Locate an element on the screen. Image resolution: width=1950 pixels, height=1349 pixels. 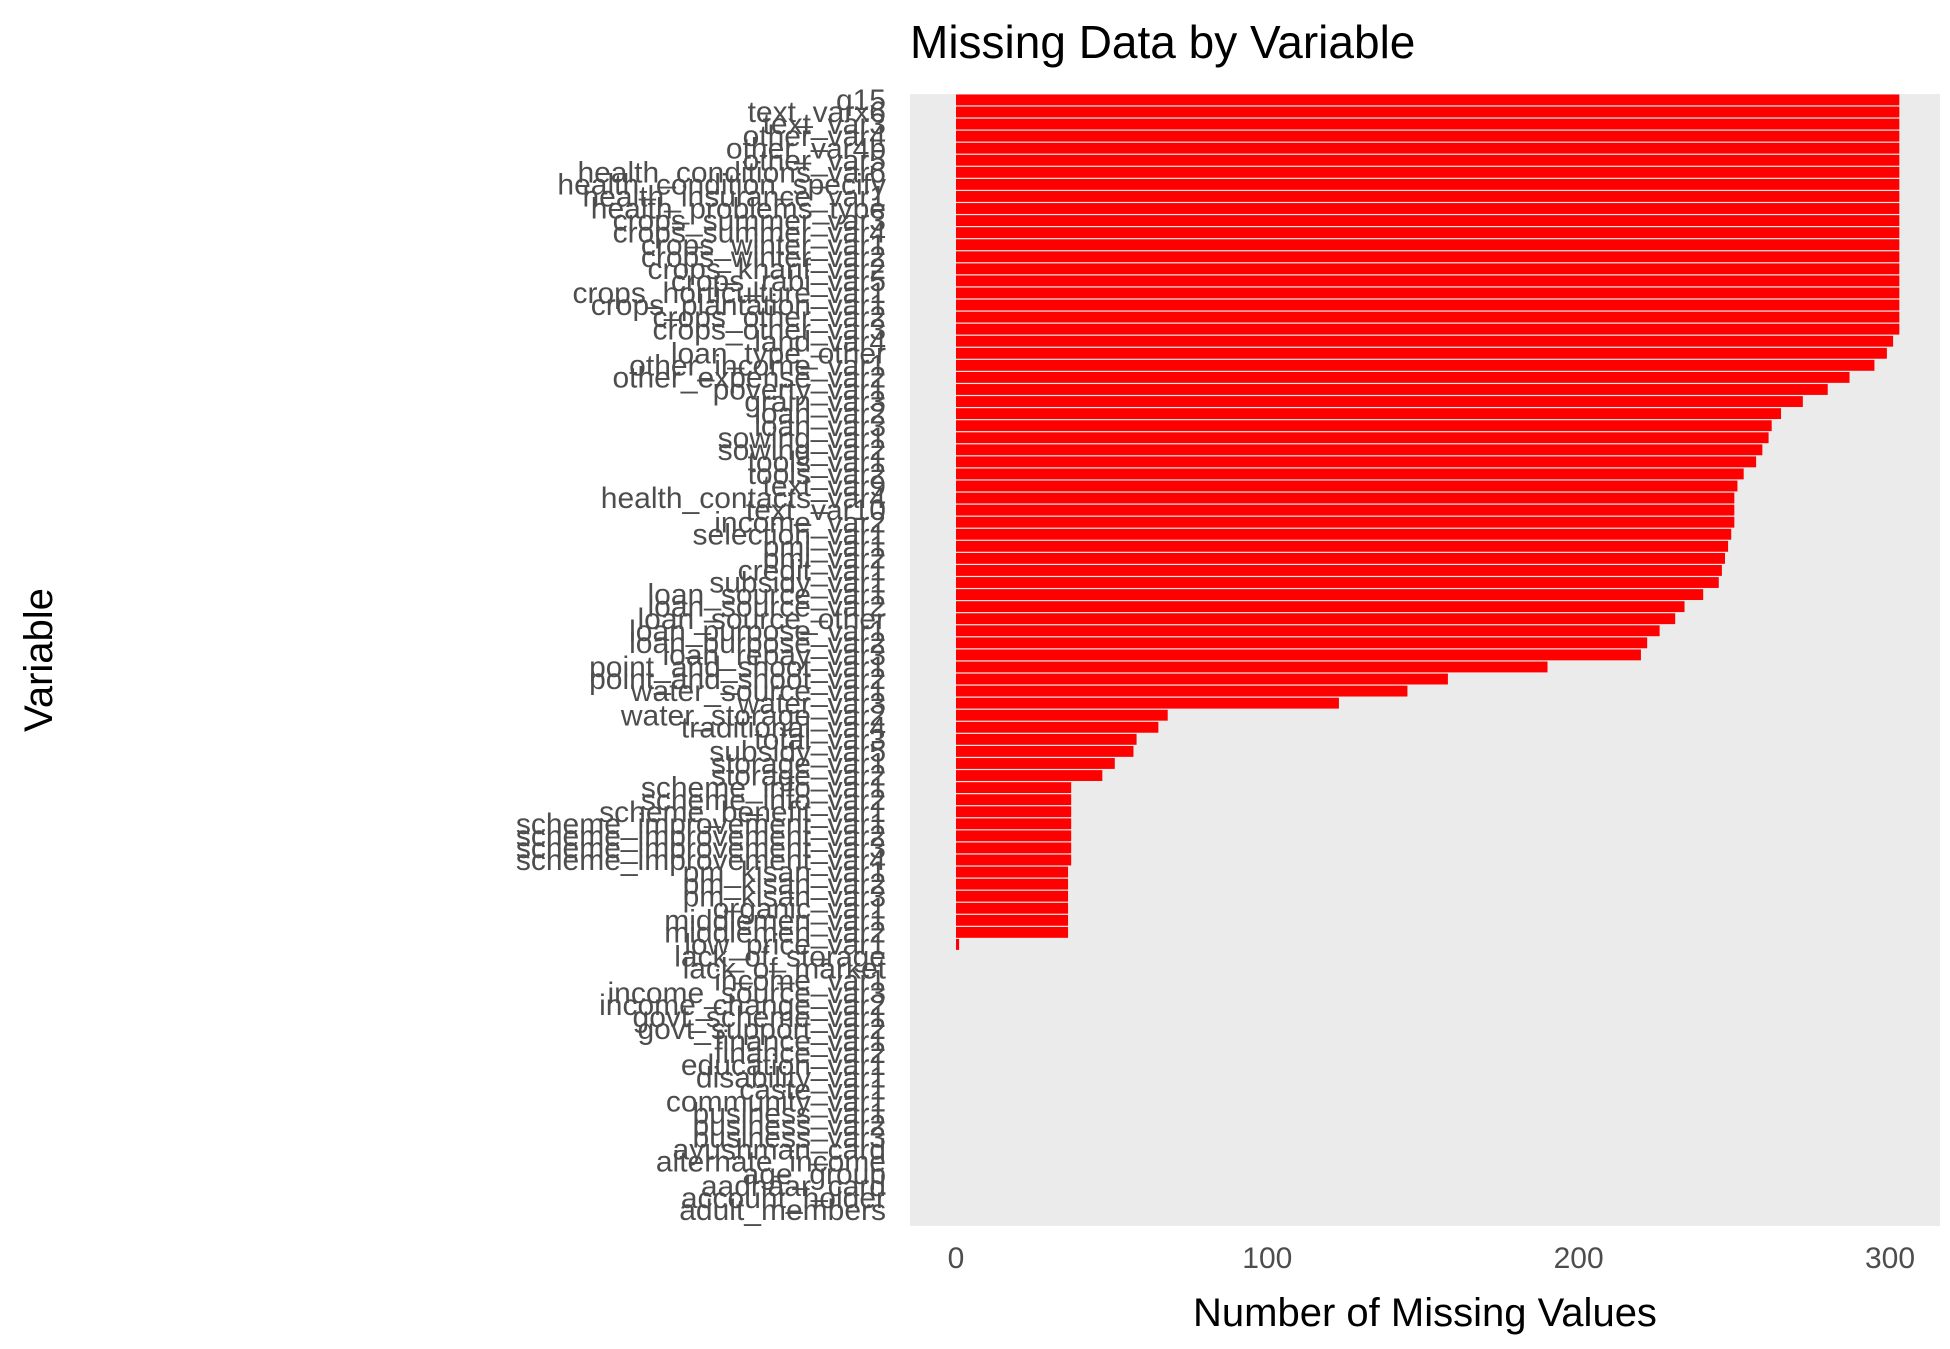
bar-income_var2 is located at coordinates (1345, 522).